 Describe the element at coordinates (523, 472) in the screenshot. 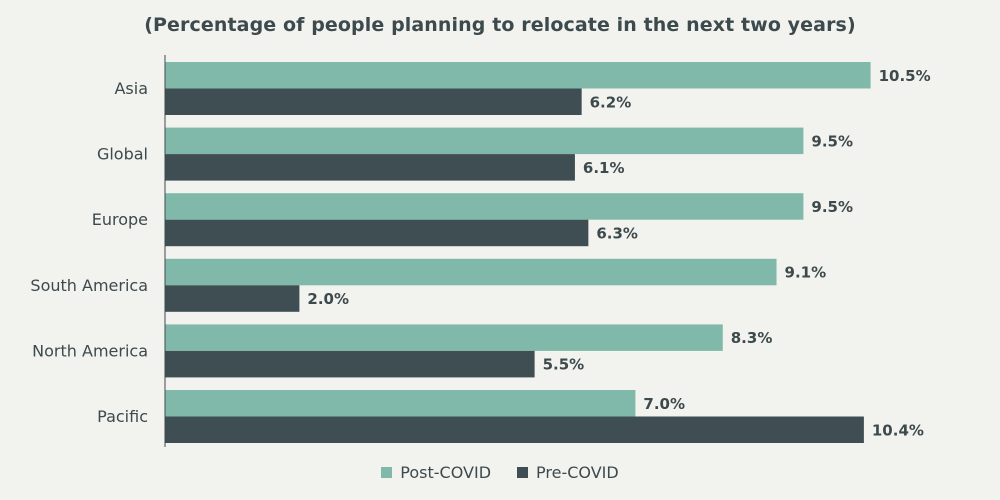

I see `legend-swatch-pre-covid` at that location.